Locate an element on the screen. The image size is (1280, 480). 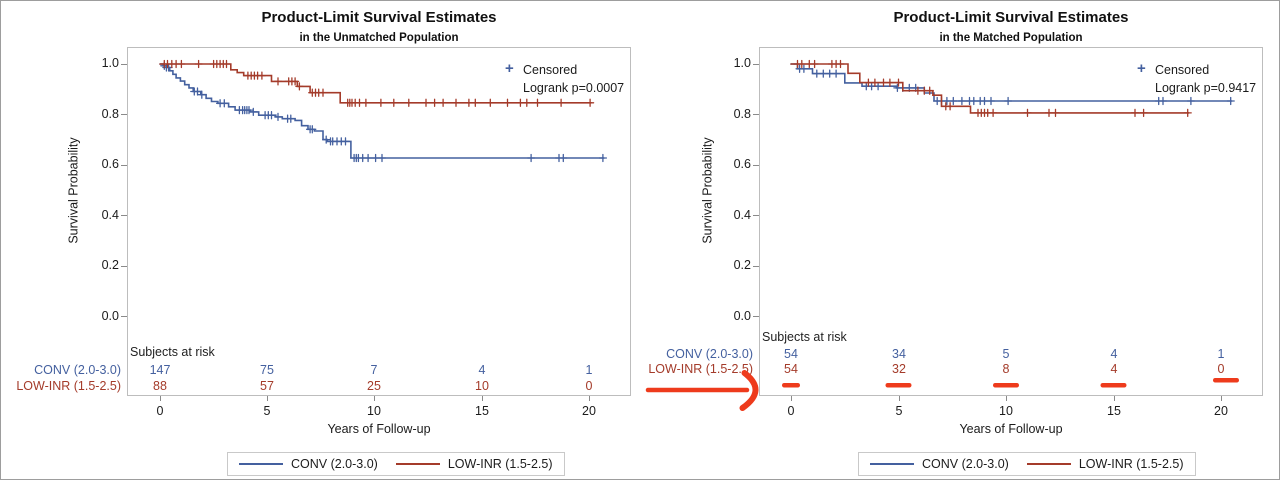
atrisk-value: 8 is located at coordinates (1006, 369).